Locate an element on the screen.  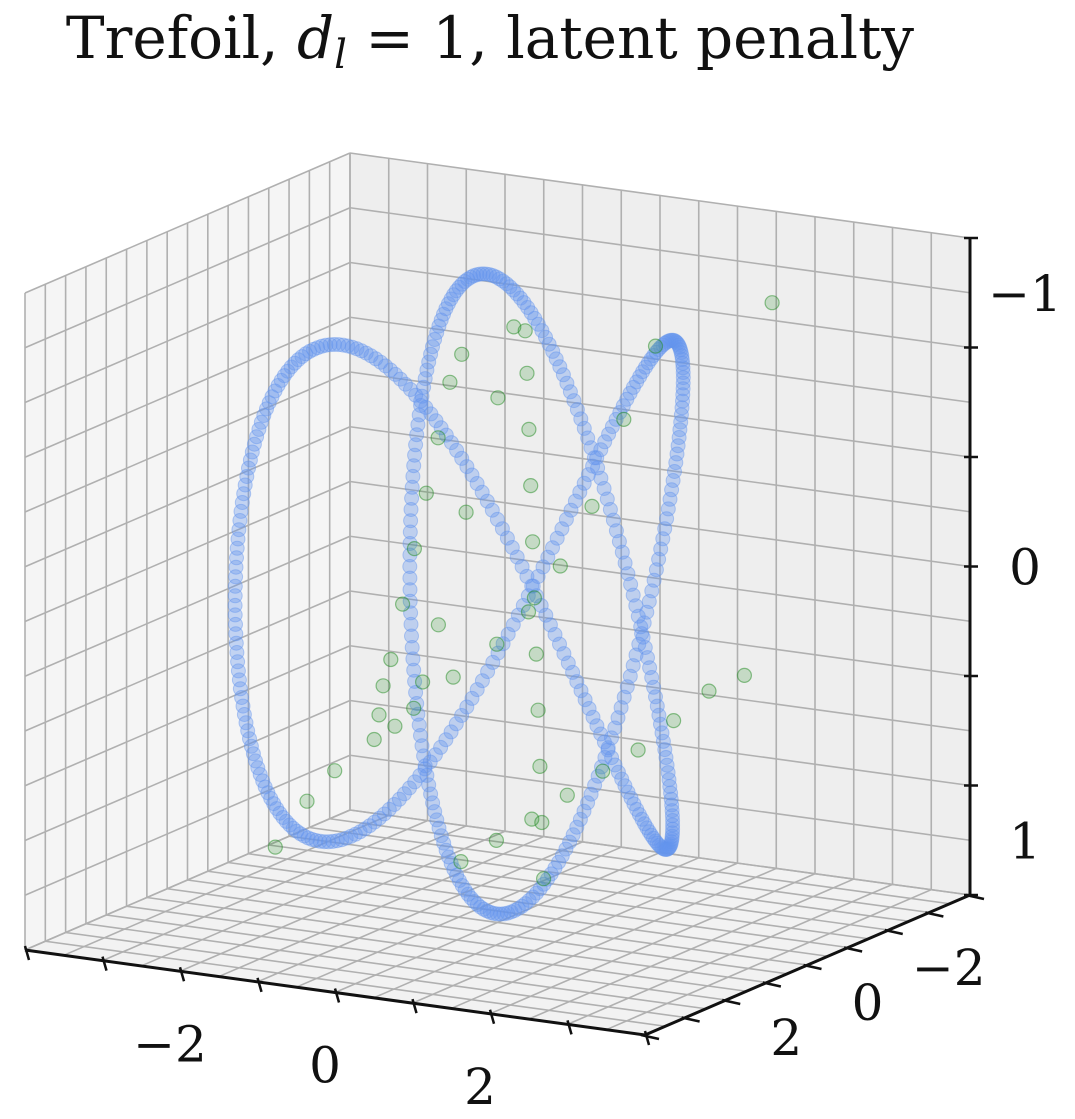
x-tick-mark is located at coordinates (337, 995).